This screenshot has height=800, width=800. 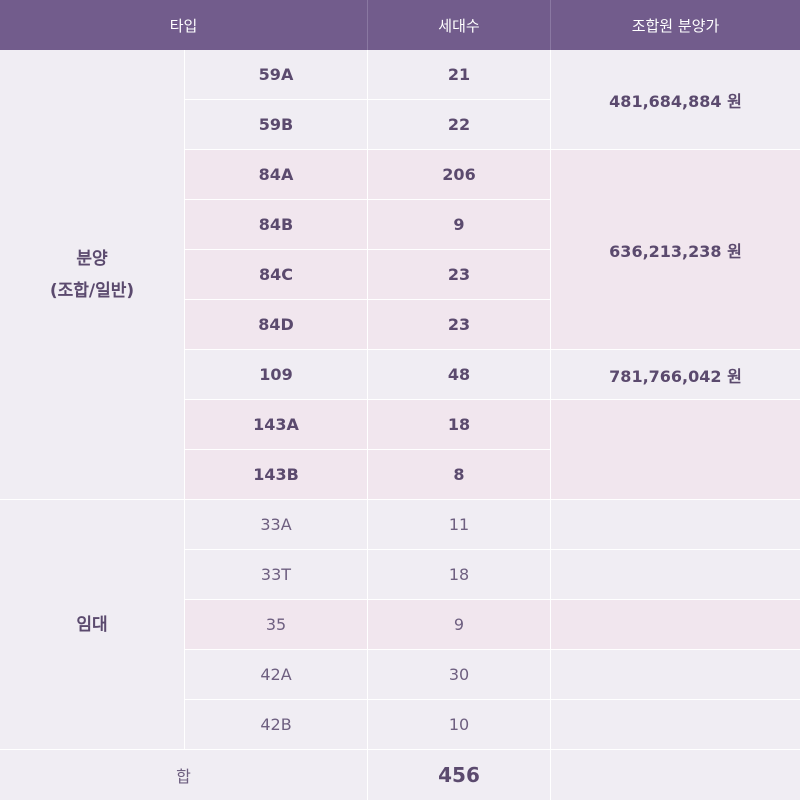 What do you see at coordinates (276, 175) in the screenshot?
I see `type-cell: 84A` at bounding box center [276, 175].